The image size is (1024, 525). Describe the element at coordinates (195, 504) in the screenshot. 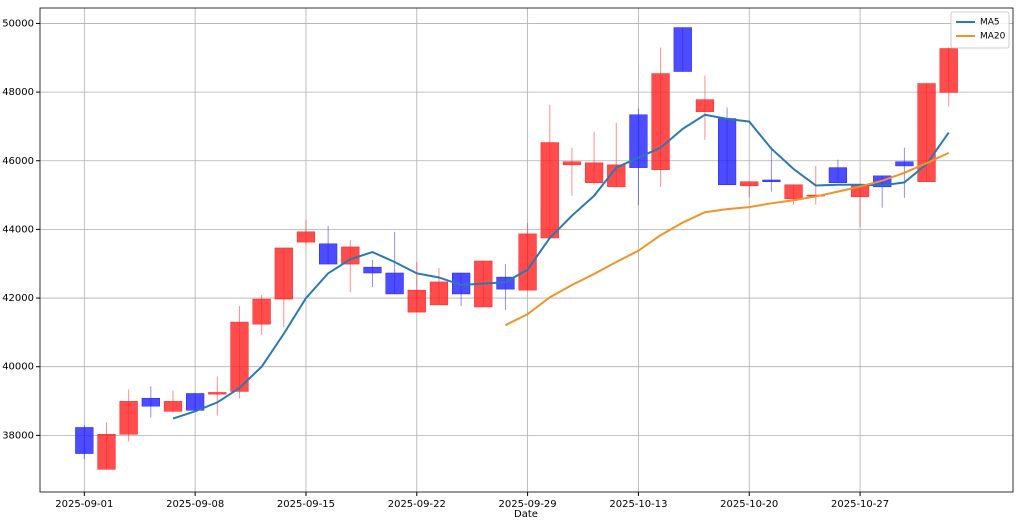

I see `x-tick-label: 2025-09-08` at that location.